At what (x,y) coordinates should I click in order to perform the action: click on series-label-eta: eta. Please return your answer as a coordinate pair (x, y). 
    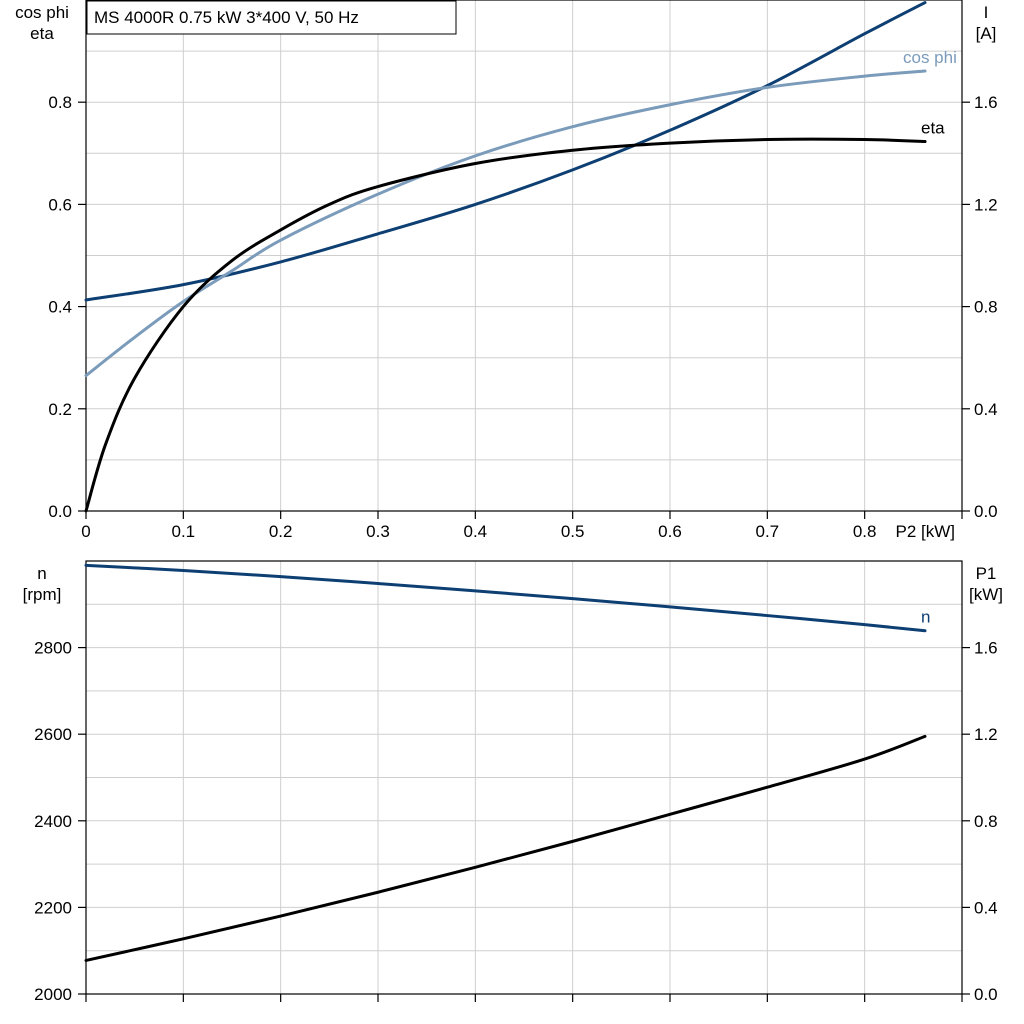
    Looking at the image, I should click on (933, 128).